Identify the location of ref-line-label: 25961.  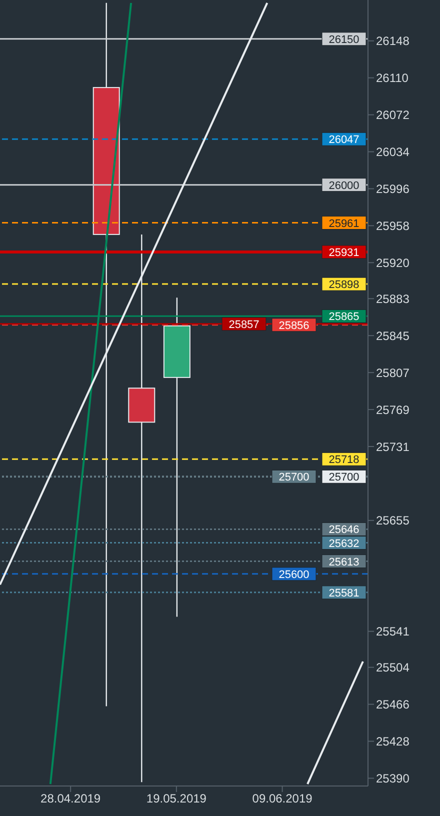
(344, 224).